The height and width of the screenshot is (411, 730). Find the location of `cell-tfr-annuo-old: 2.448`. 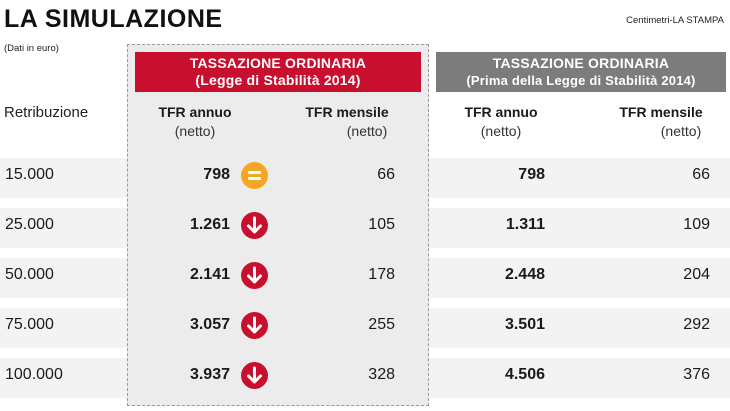

cell-tfr-annuo-old: 2.448 is located at coordinates (524, 274).